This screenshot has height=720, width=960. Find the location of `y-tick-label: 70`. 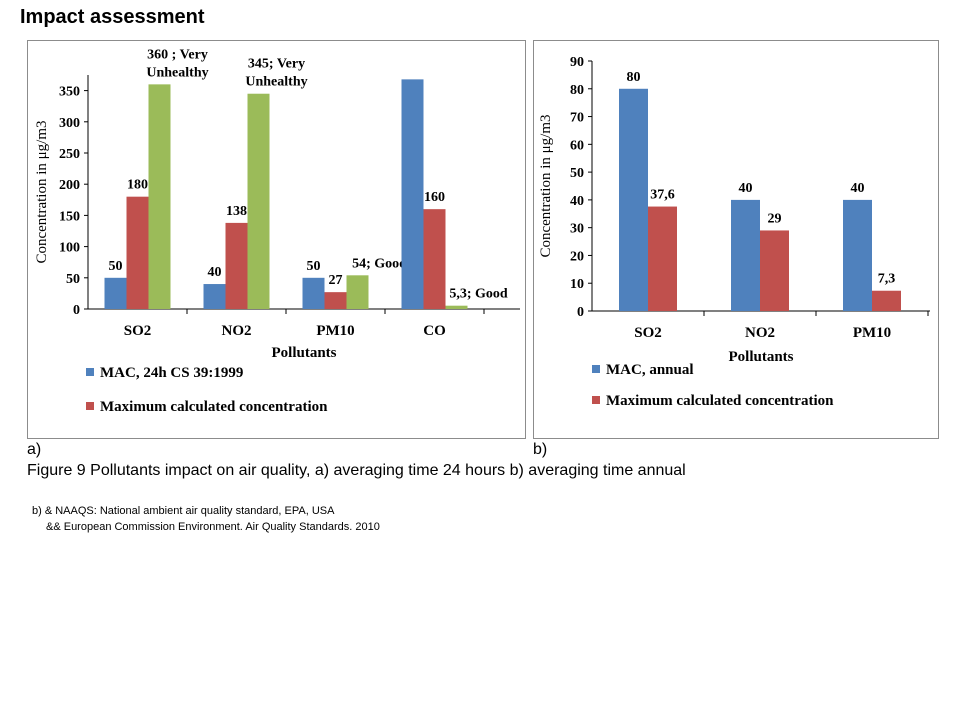

y-tick-label: 70 is located at coordinates (577, 118).